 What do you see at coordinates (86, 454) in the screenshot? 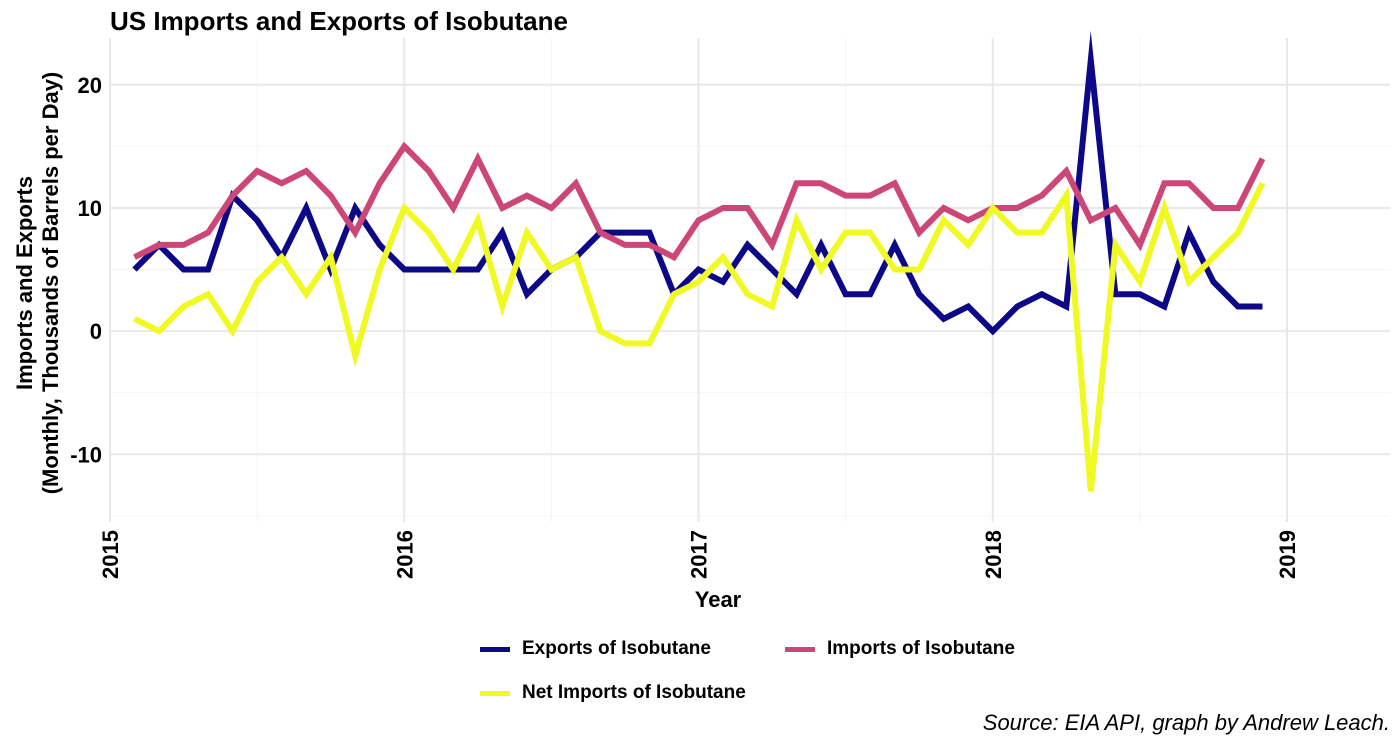
I see `y-tick-label: -10` at bounding box center [86, 454].